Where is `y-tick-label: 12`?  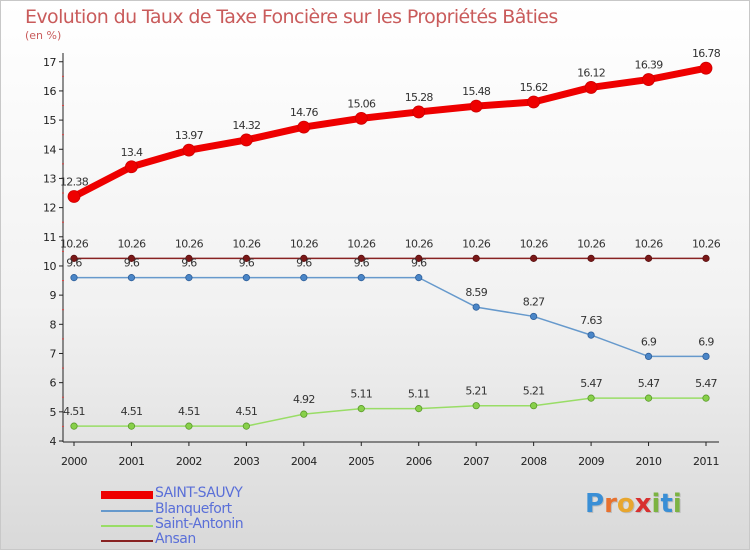
y-tick-label: 12 is located at coordinates (49, 208).